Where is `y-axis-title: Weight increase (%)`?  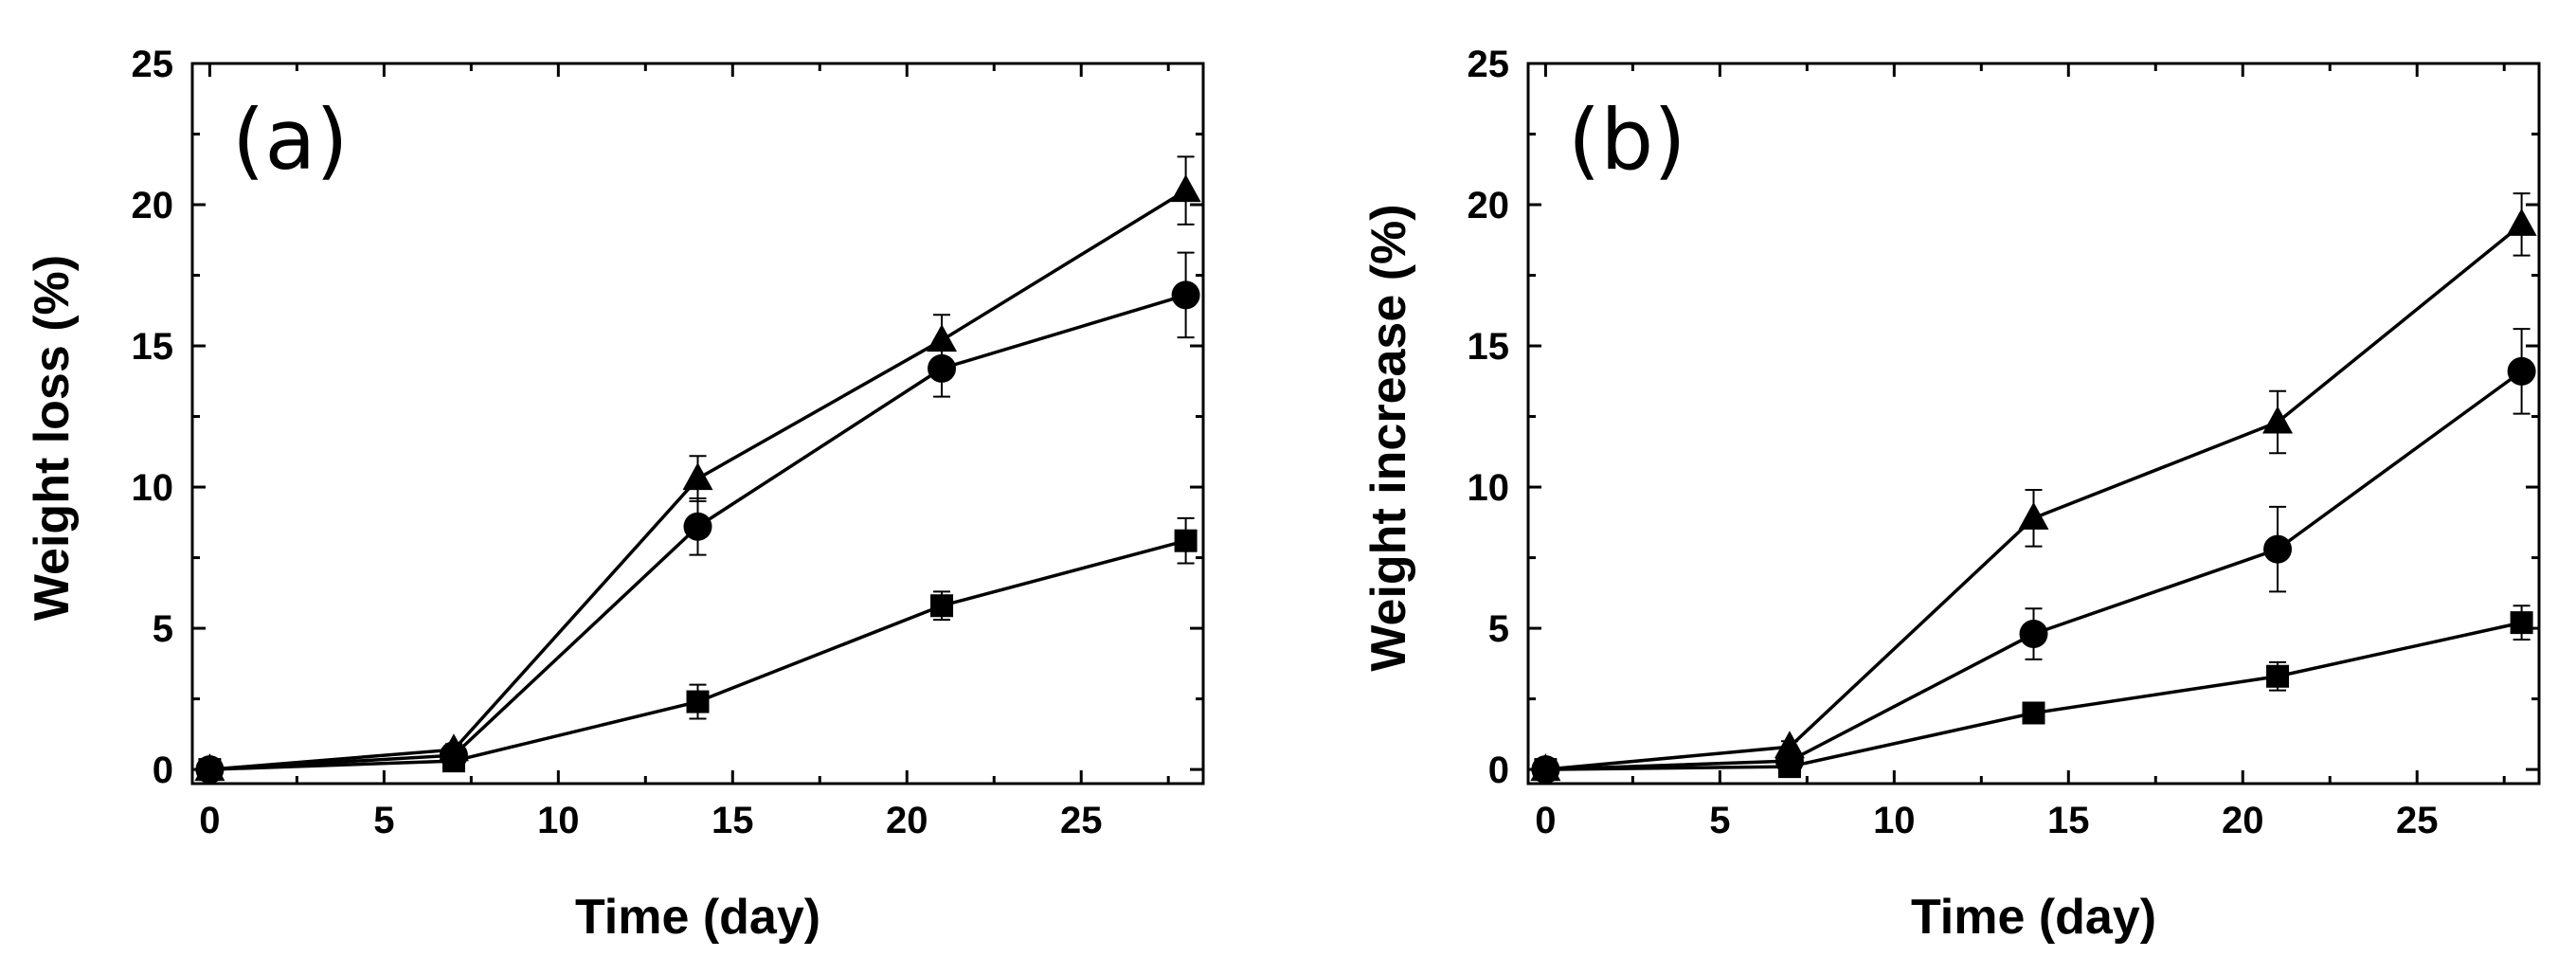
y-axis-title: Weight increase (%) is located at coordinates (1388, 437).